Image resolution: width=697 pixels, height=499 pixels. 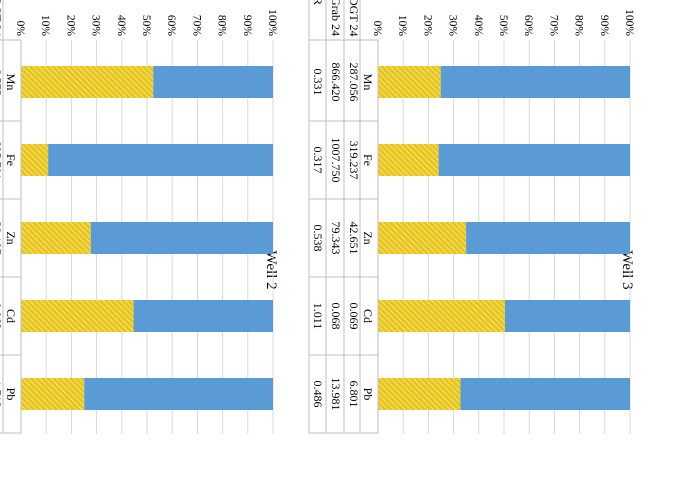 What do you see at coordinates (354, 394) in the screenshot?
I see `well3-value-dgt: 6.801` at bounding box center [354, 394].